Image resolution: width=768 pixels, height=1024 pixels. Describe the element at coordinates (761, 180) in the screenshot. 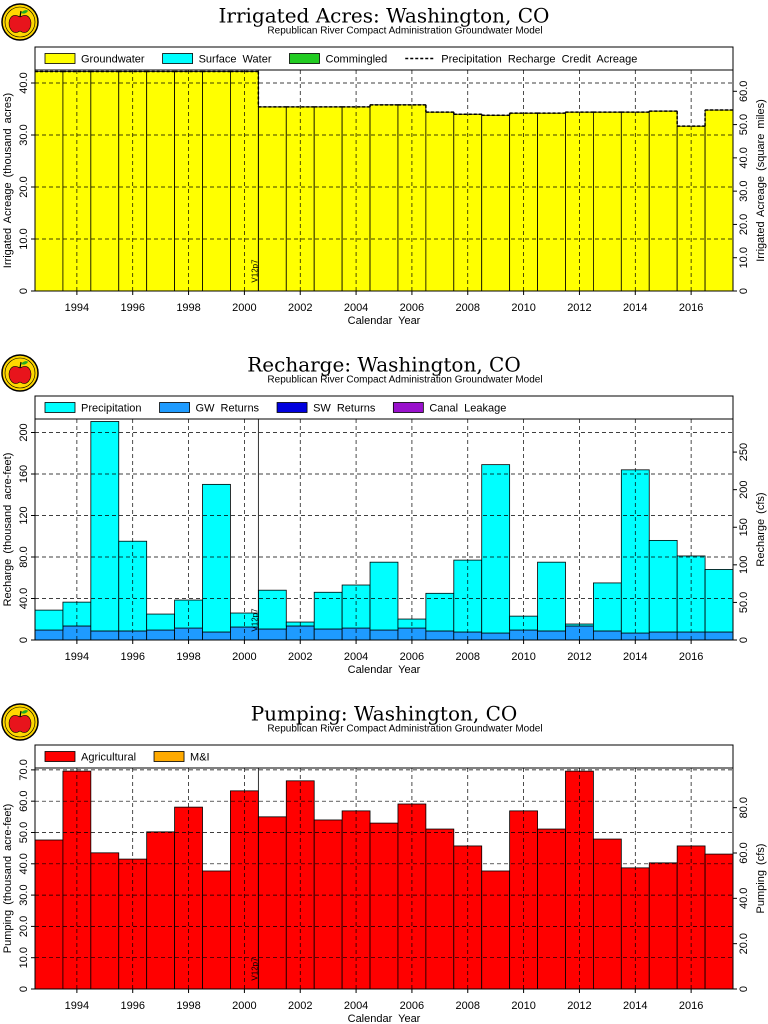

I see `y2-axis-label: Irrigated Acreage (square miles)` at that location.